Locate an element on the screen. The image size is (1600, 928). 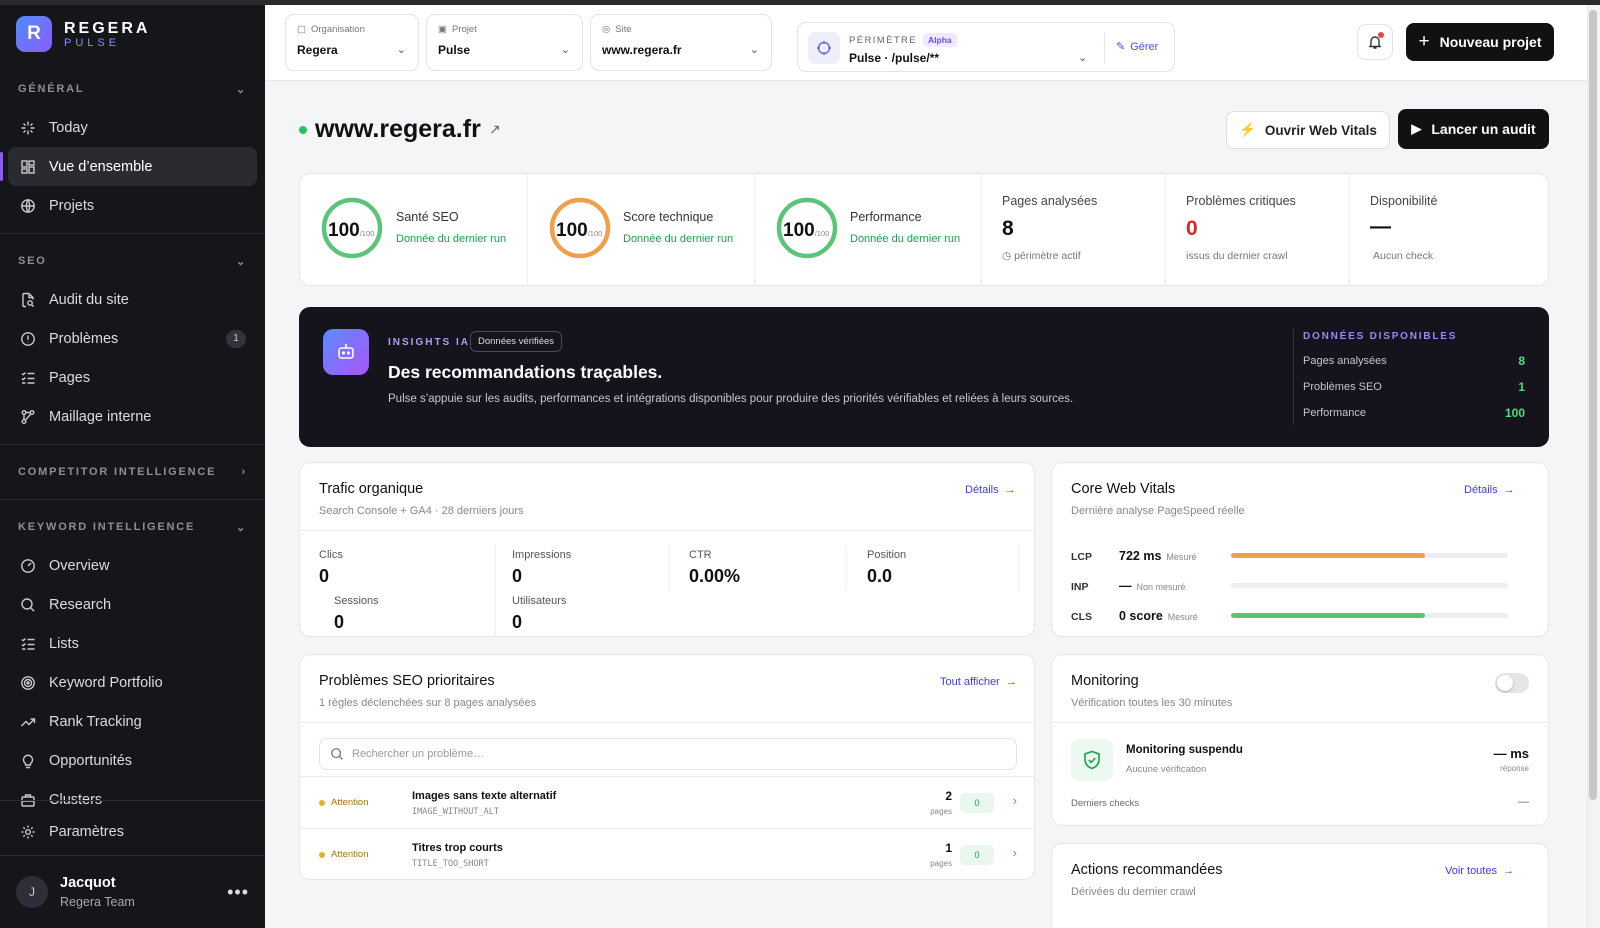
verified-badge: Données vérifiées is located at coordinates (516, 341).